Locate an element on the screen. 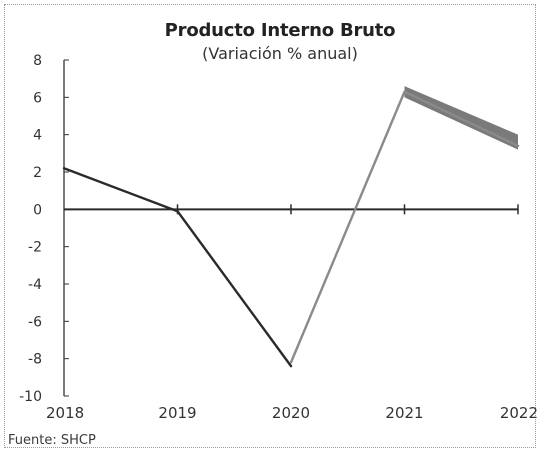 Image resolution: width=543 pixels, height=455 pixels. x-tick-label: 2019 is located at coordinates (177, 413).